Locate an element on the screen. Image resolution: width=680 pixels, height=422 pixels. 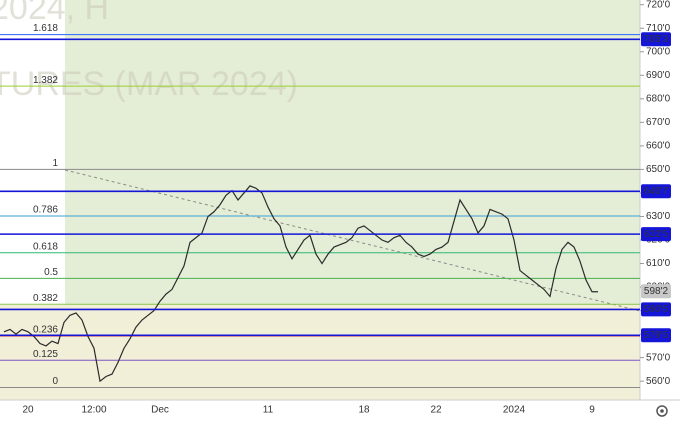
gear-center is located at coordinates (662, 411).